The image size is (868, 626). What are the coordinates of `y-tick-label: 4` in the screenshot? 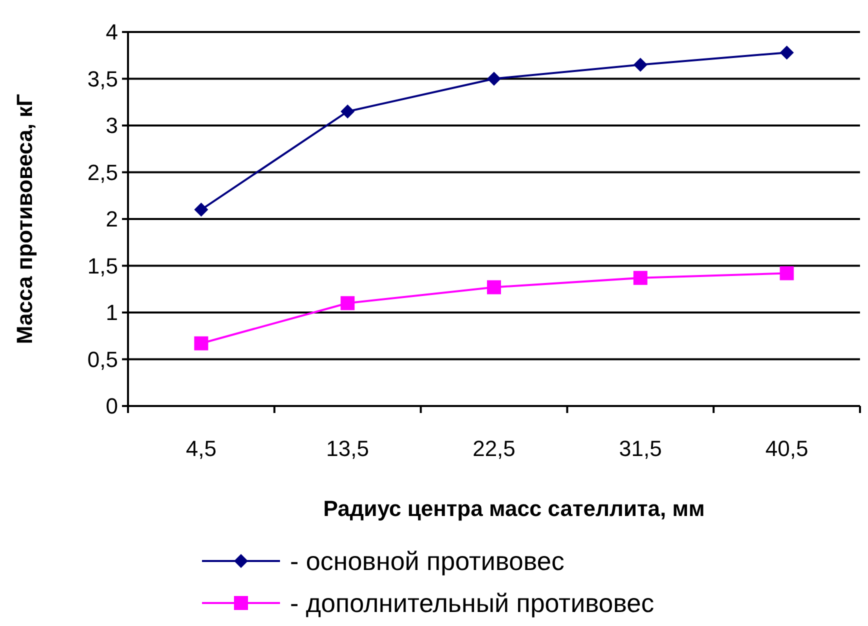 It's located at (112, 32).